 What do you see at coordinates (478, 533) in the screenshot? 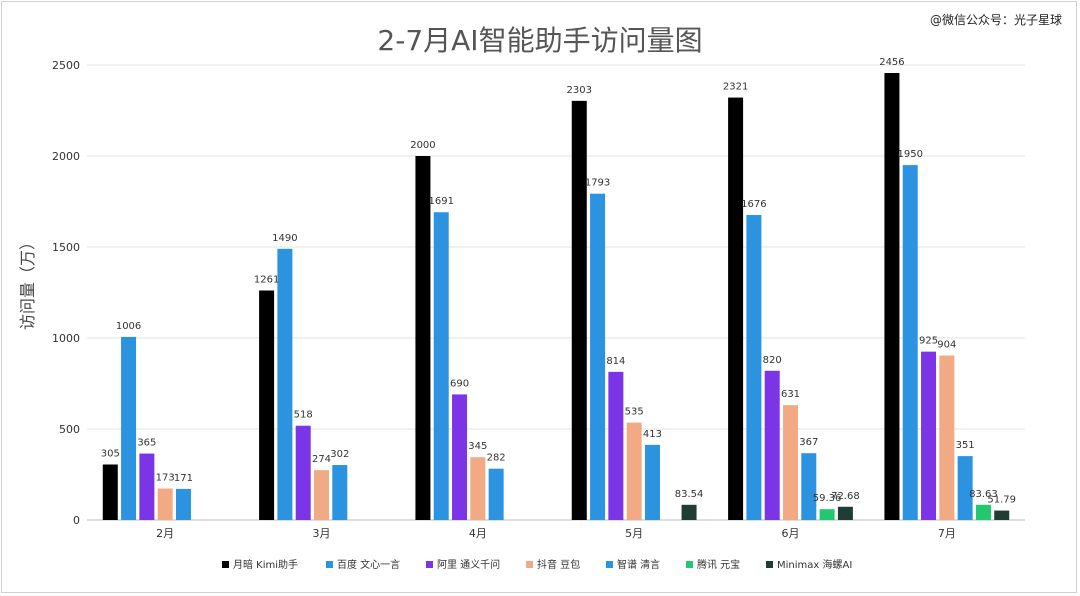
I see `x-tick-label: 4月` at bounding box center [478, 533].